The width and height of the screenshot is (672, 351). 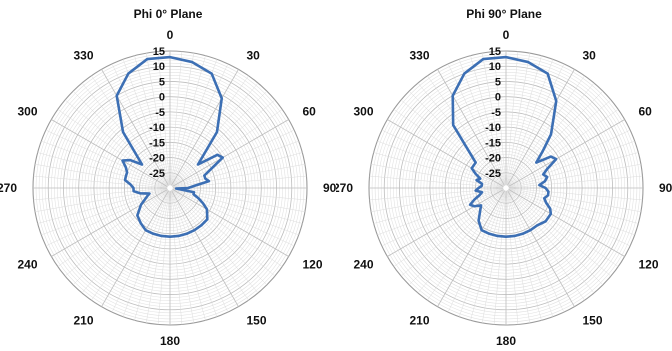 I want to click on chart-title: Phi 90° Plane, so click(x=504, y=14).